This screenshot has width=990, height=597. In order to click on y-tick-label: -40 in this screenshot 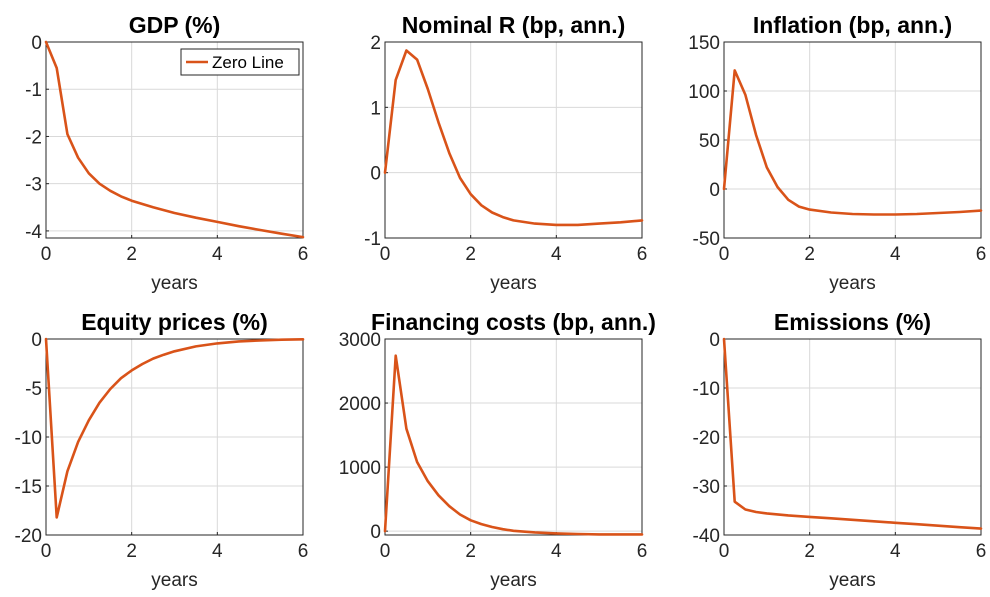, I will do `click(706, 536)`.